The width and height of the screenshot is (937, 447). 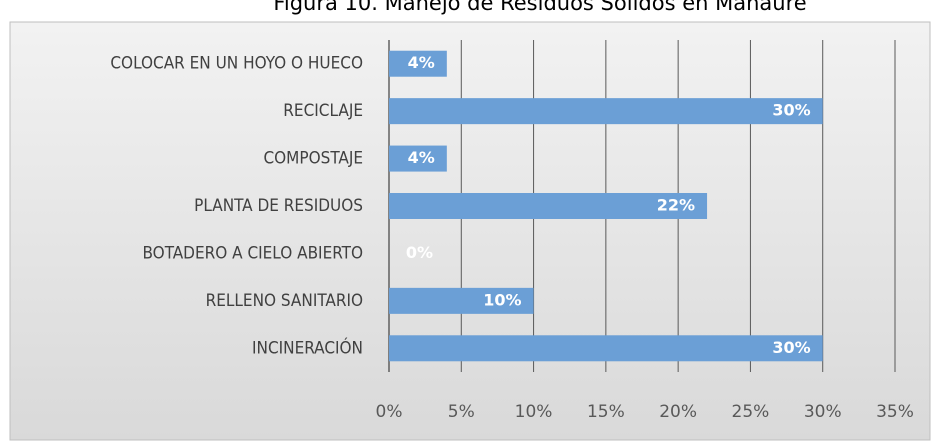 What do you see at coordinates (419, 252) in the screenshot?
I see `value-label: 0%` at bounding box center [419, 252].